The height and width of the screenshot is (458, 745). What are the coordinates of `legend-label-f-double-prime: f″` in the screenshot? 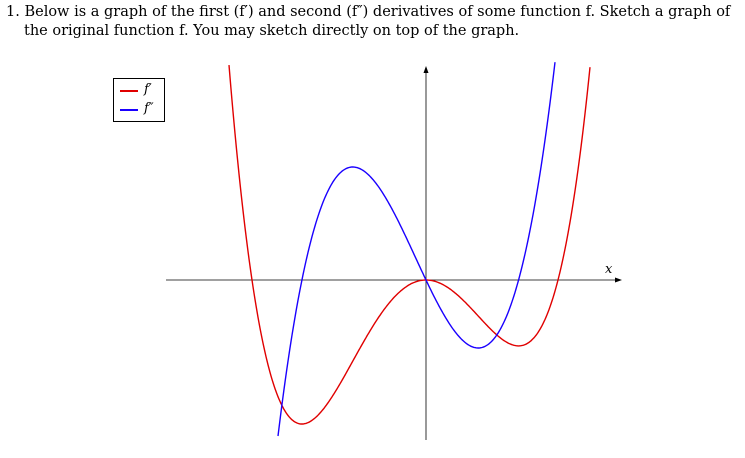 It's located at (149, 108).